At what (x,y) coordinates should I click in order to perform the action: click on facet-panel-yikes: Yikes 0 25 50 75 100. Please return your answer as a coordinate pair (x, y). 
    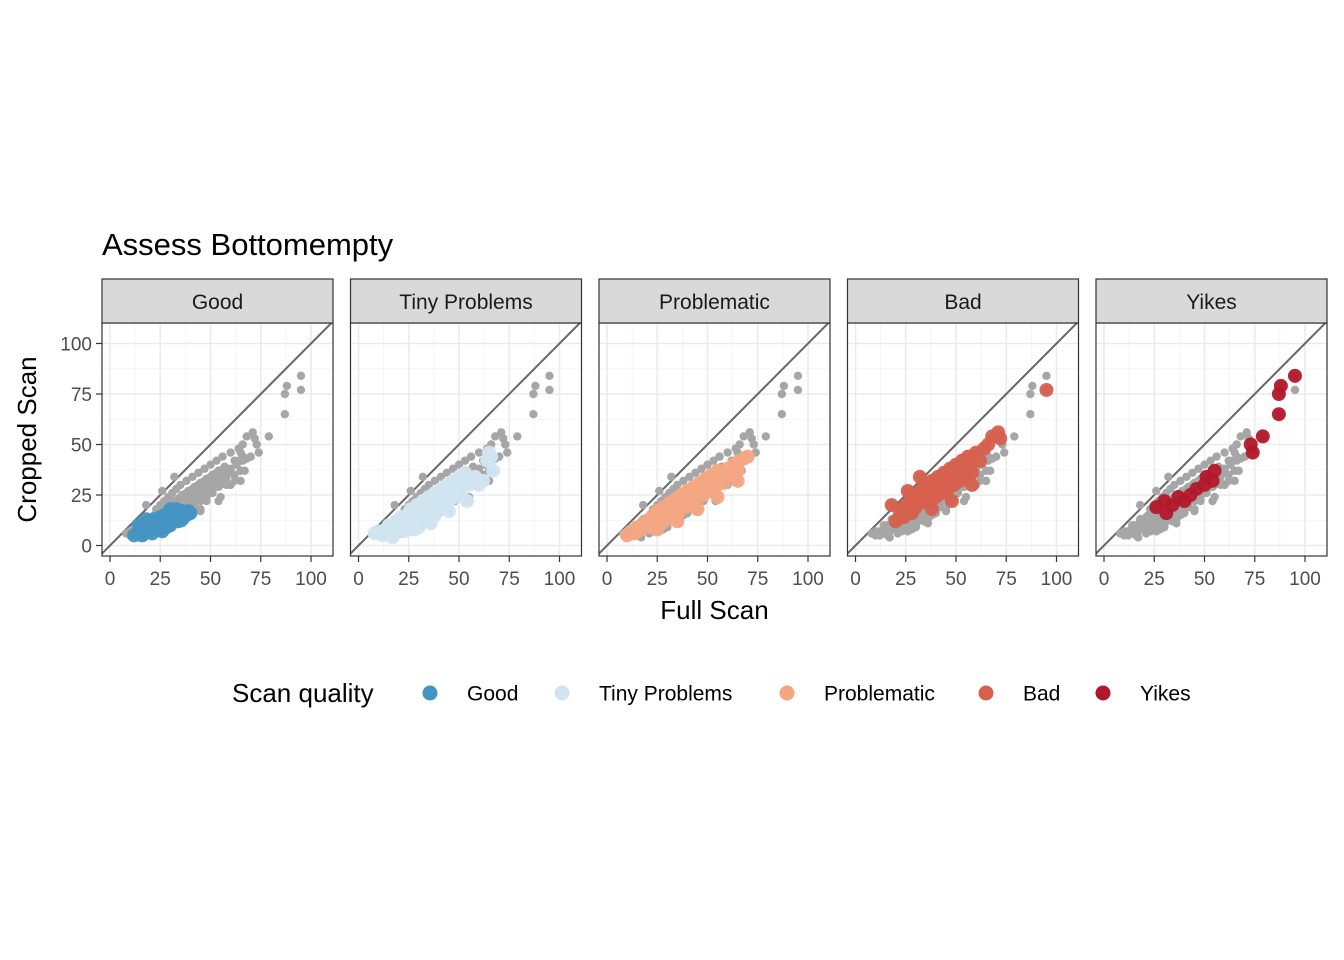
    Looking at the image, I should click on (1211, 434).